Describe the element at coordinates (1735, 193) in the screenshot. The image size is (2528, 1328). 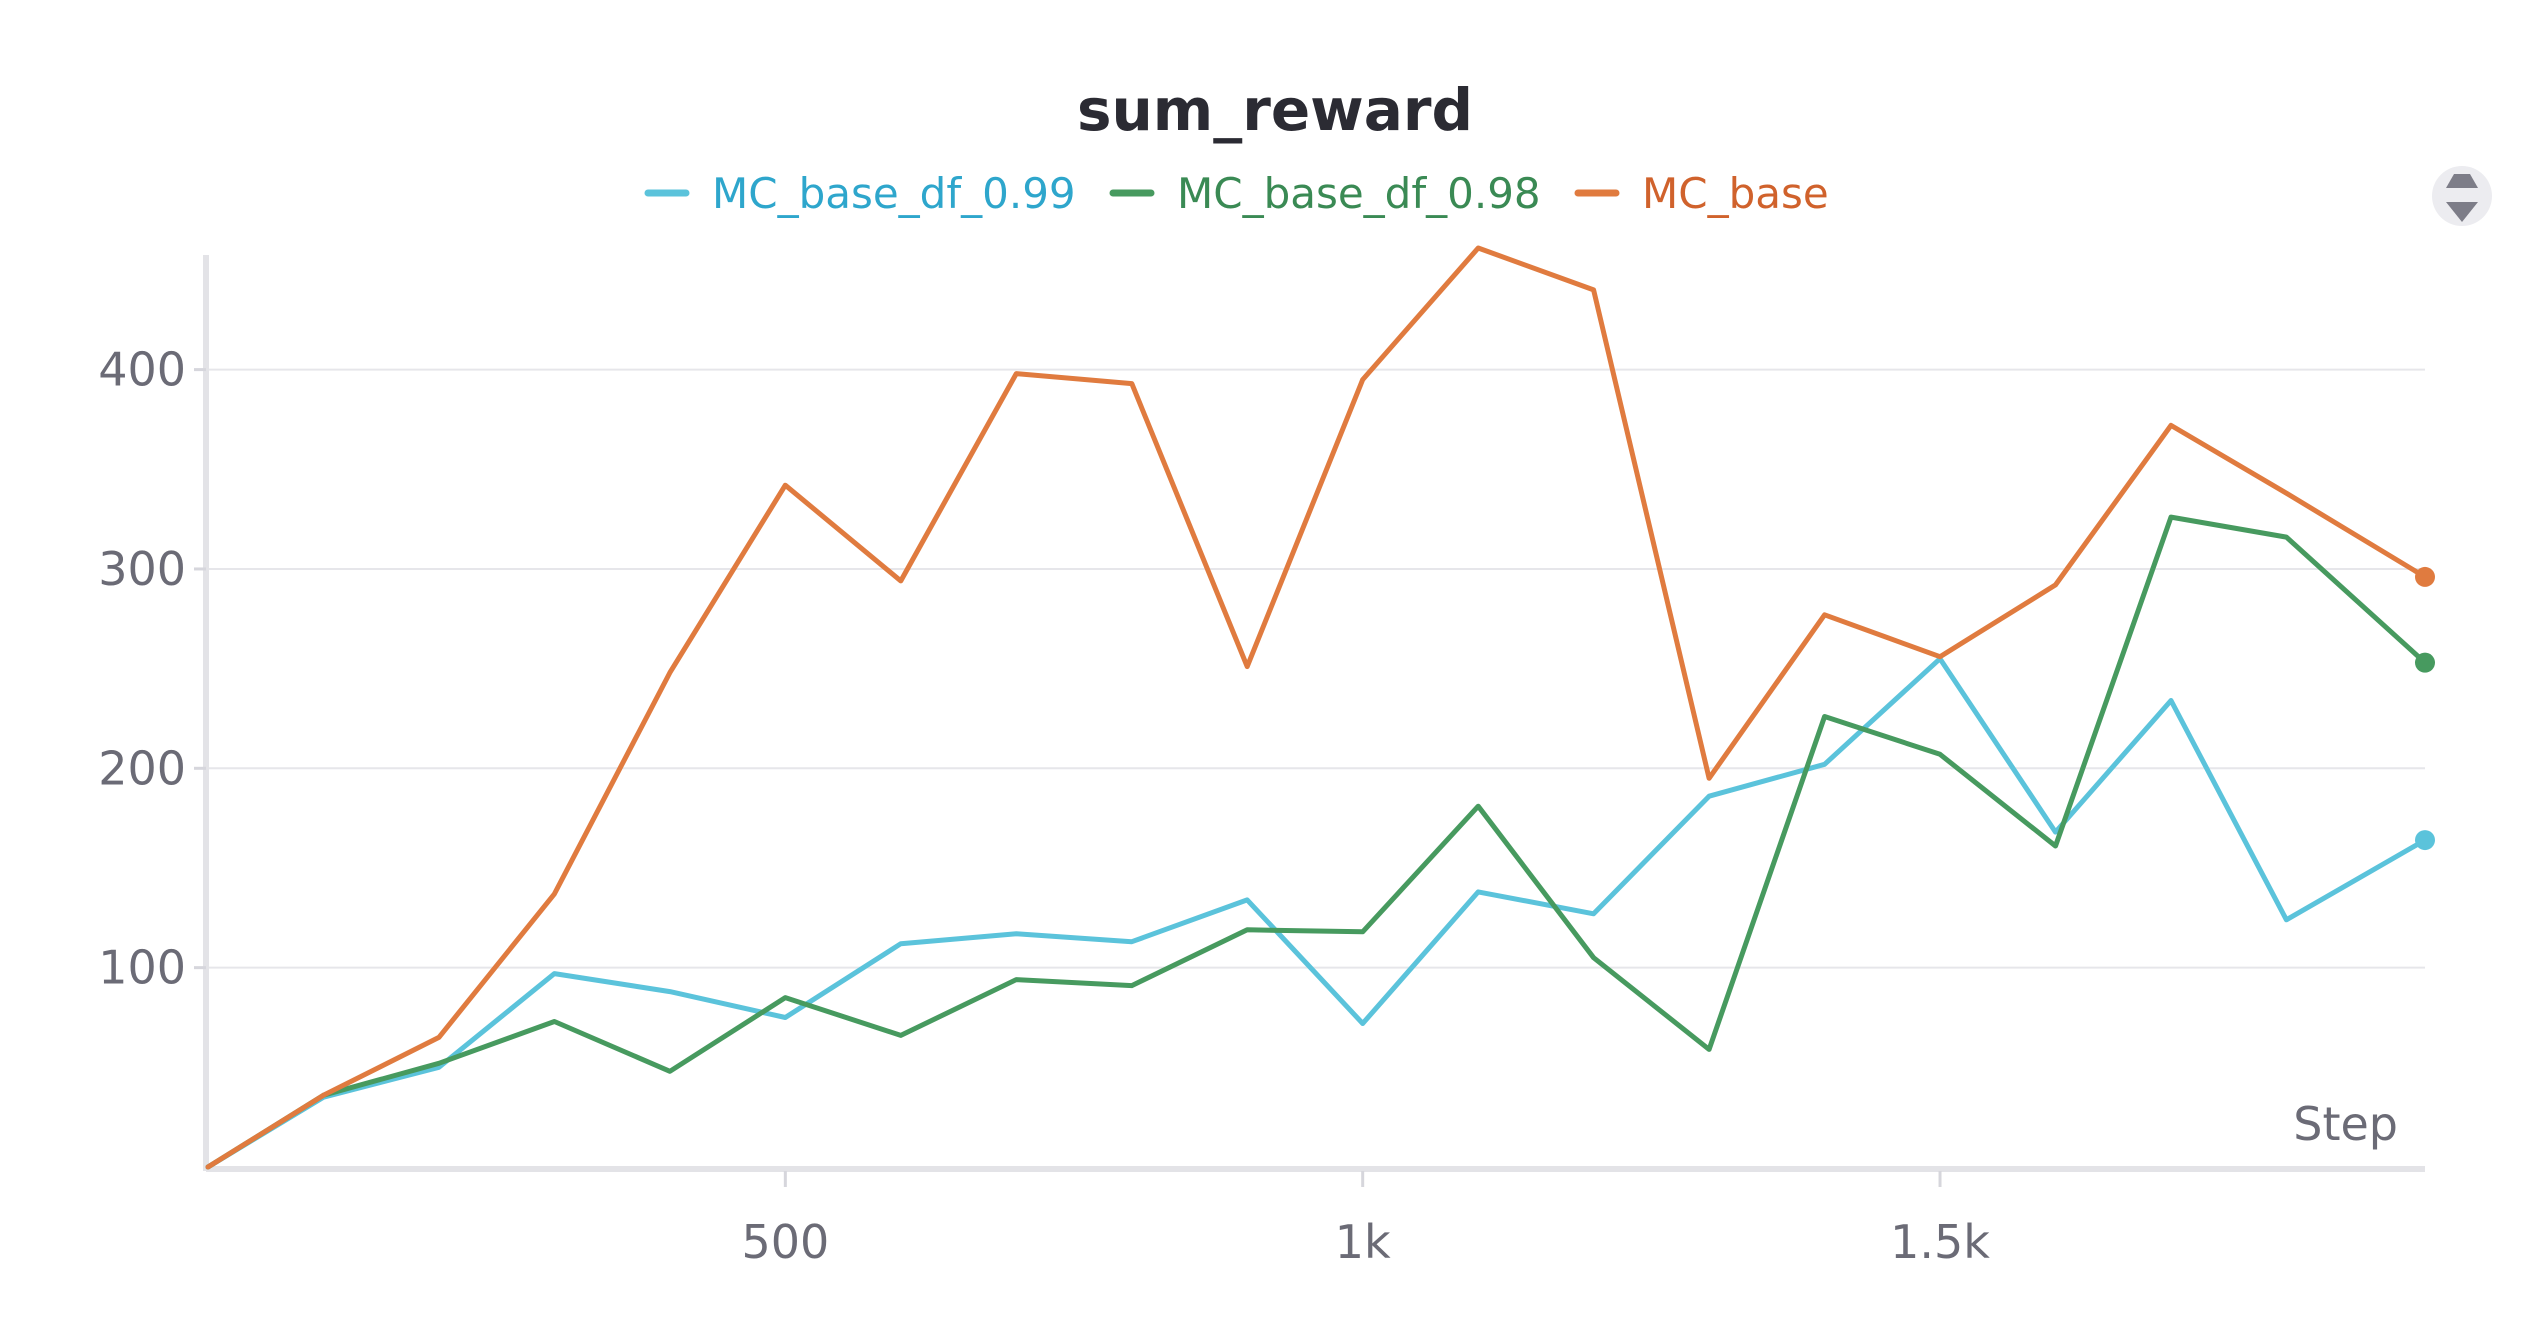
I see `legend-label: MC_base` at that location.